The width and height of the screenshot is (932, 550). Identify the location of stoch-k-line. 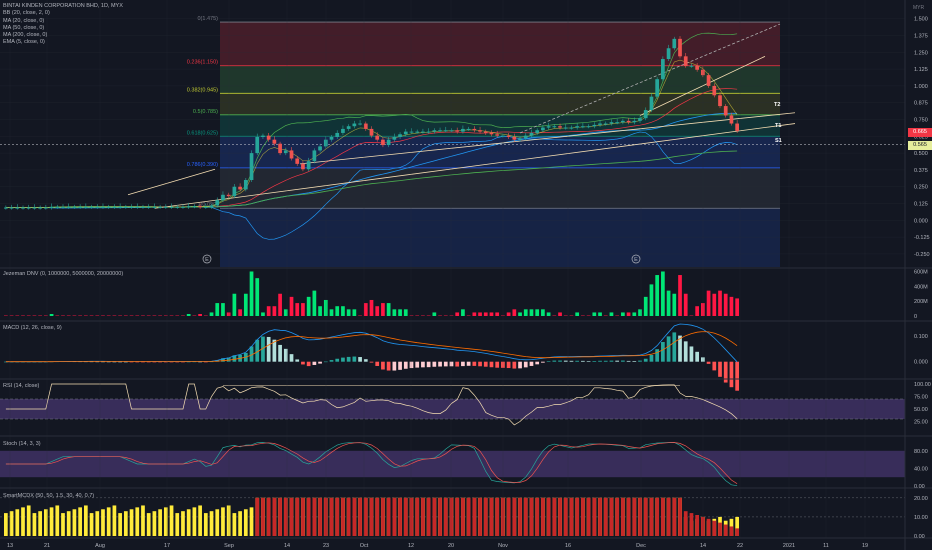
(371, 464).